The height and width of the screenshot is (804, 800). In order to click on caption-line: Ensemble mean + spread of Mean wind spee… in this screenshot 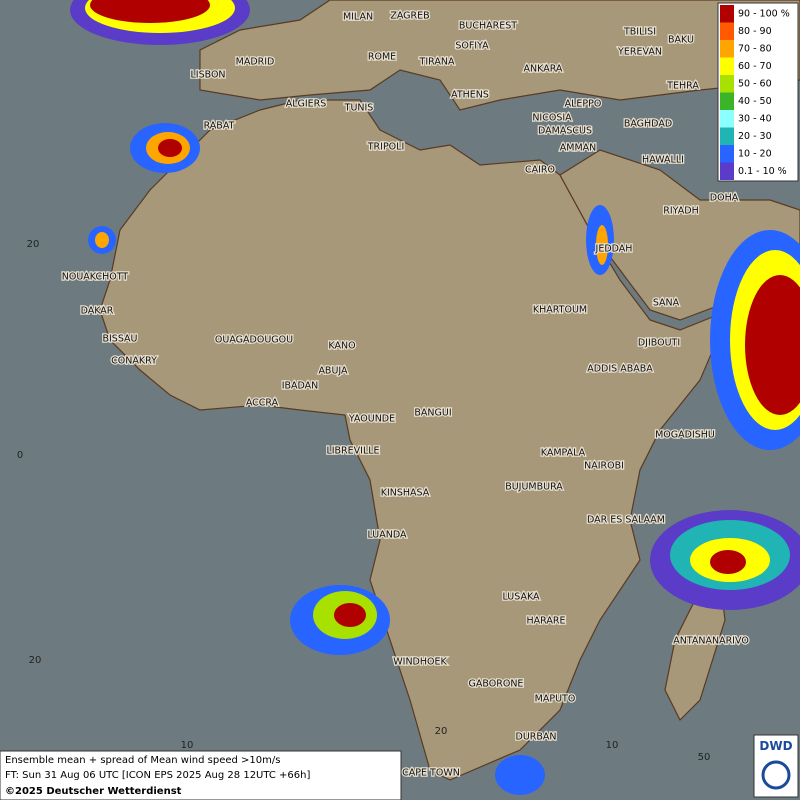, I will do `click(142, 760)`.